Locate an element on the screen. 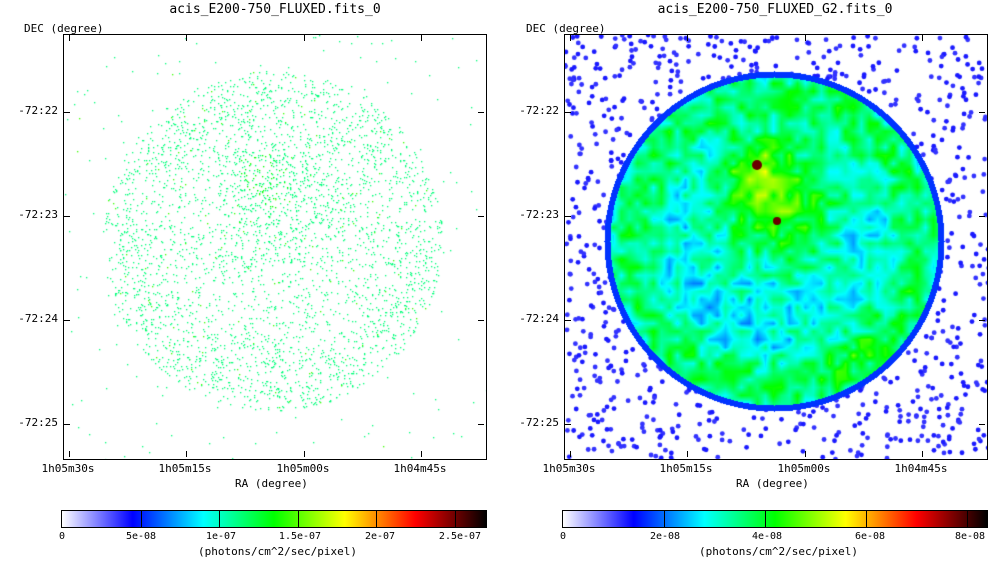 The width and height of the screenshot is (1000, 581). right-ytick: -72:23 is located at coordinates (539, 214).